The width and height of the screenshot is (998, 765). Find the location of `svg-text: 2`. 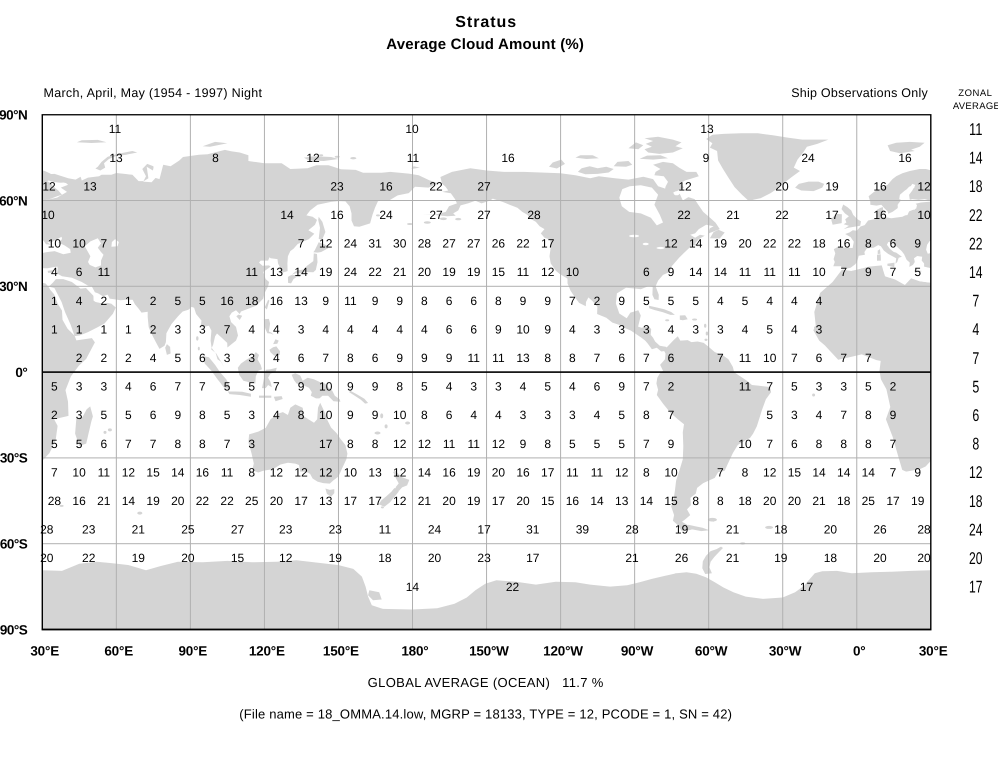

svg-text: 2 is located at coordinates (103, 358).